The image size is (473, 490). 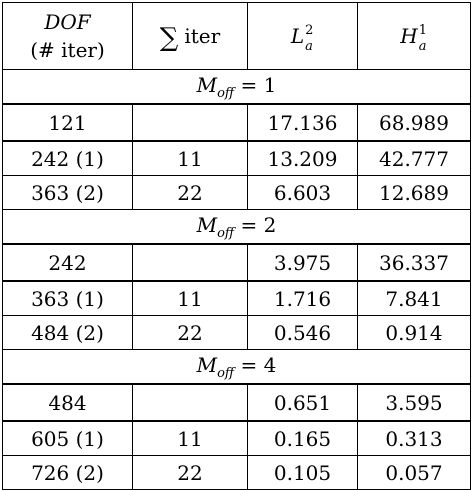 What do you see at coordinates (202, 36) in the screenshot?
I see `sum-iter-label: iter` at bounding box center [202, 36].